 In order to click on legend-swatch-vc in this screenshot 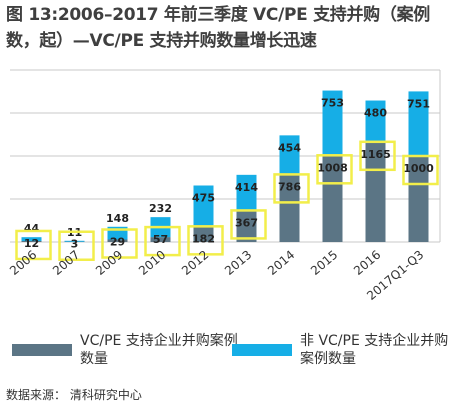, I will do `click(42, 350)`.